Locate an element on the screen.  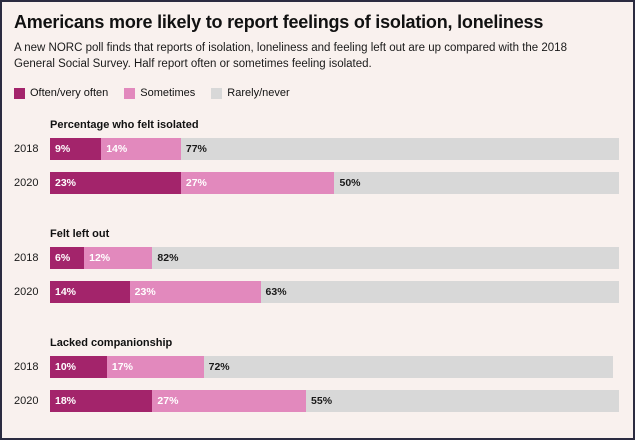
bar-row-2018: 2018 10% 17% 72% is located at coordinates (316, 367).